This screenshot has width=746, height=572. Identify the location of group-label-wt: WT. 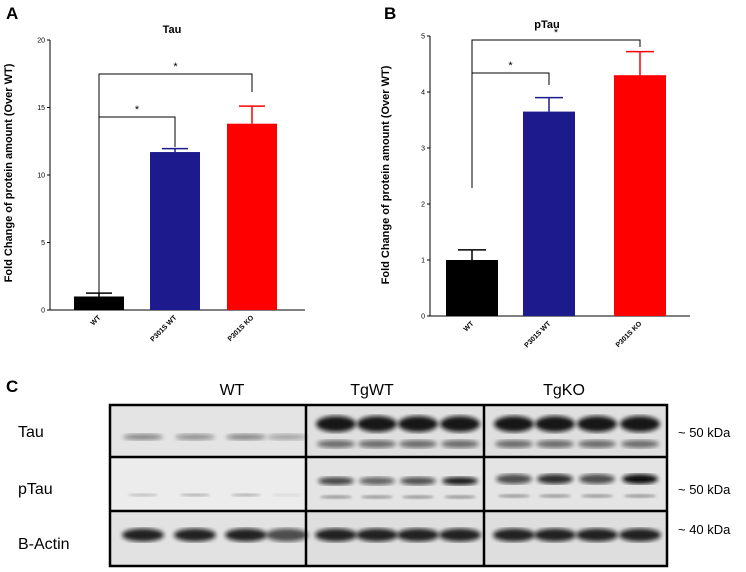
(232, 390).